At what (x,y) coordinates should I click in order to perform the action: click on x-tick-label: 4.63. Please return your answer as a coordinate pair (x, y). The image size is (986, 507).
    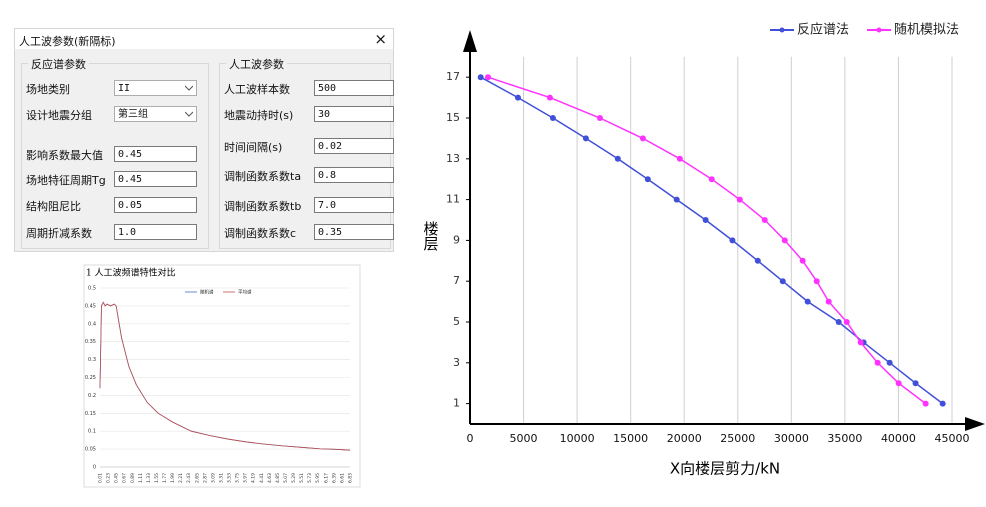
    Looking at the image, I should click on (270, 478).